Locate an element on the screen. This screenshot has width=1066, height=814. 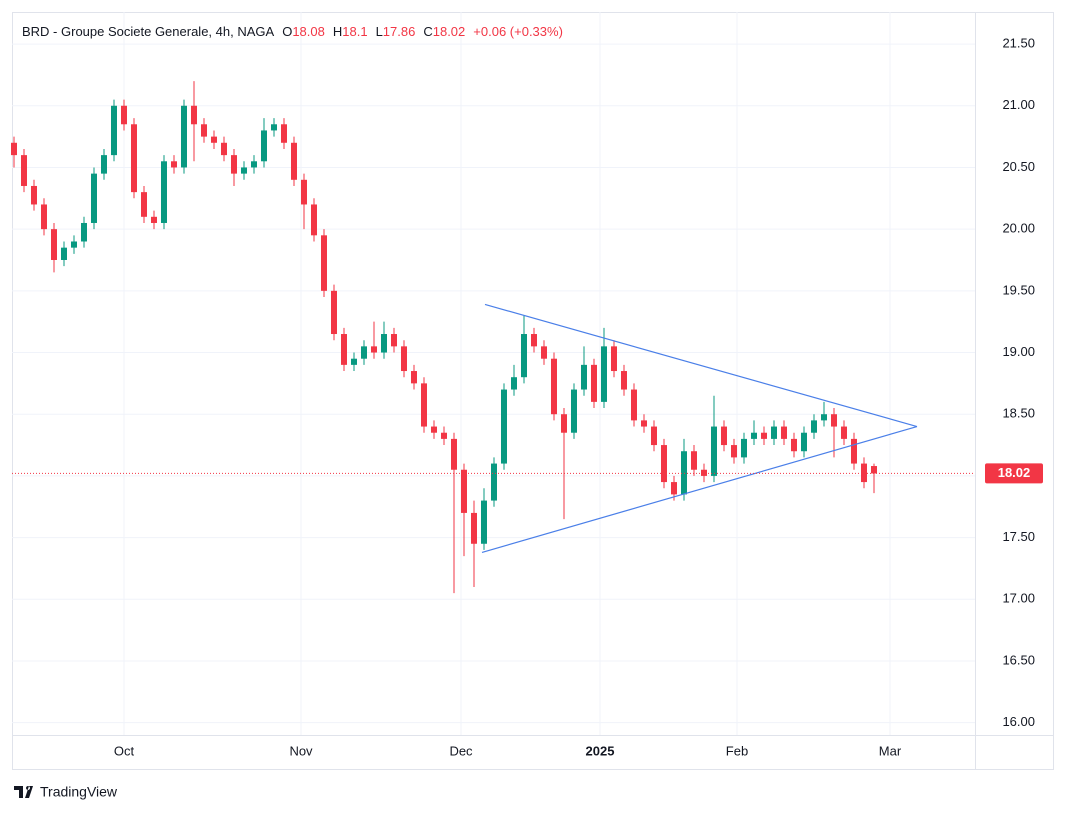
y-tick-label: 18.50 is located at coordinates (1018, 413).